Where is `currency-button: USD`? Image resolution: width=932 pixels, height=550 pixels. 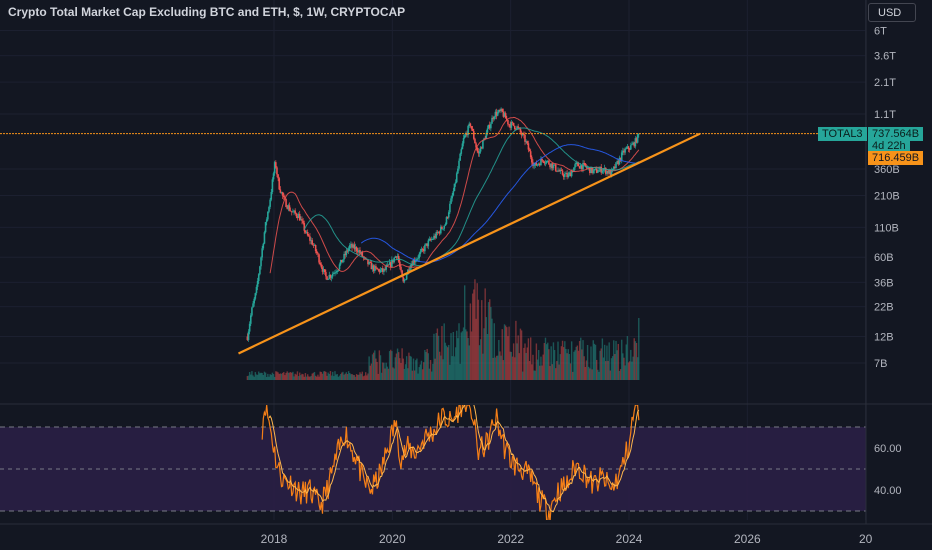
currency-button: USD is located at coordinates (892, 12).